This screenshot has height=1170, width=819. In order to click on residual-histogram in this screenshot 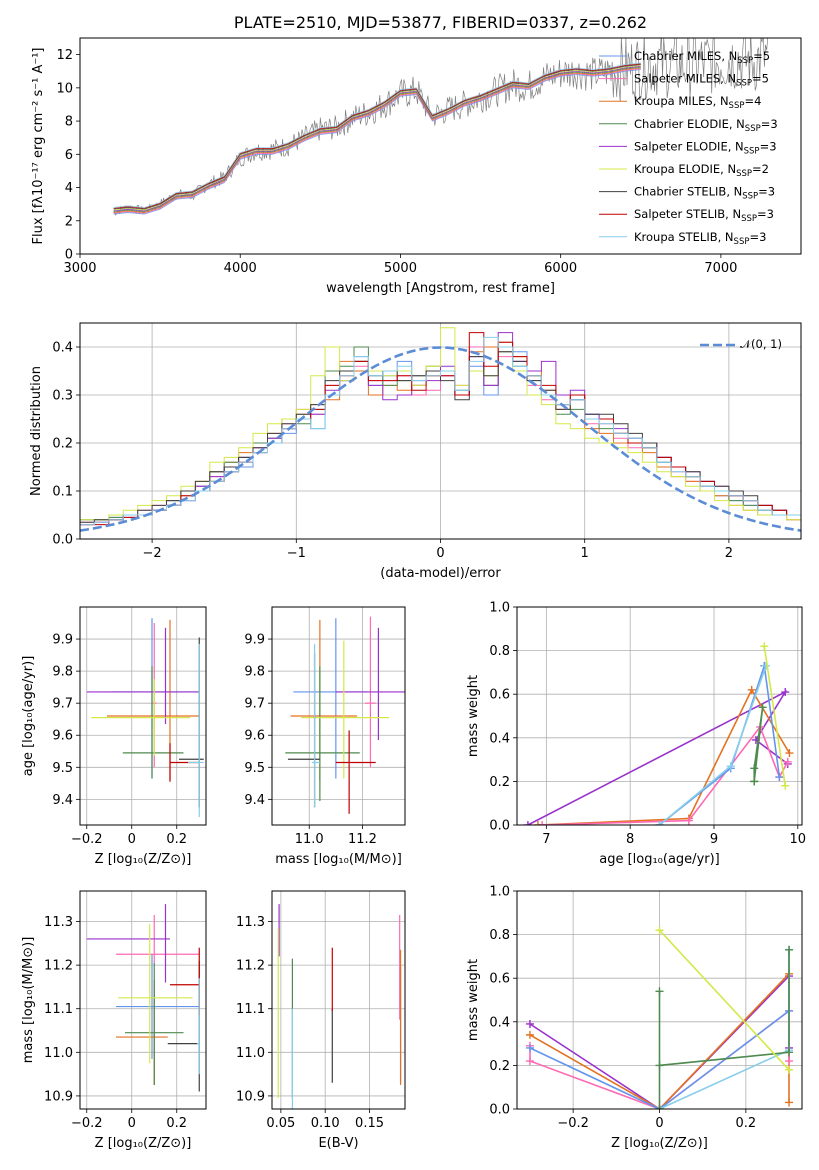, I will do `click(440, 431)`.